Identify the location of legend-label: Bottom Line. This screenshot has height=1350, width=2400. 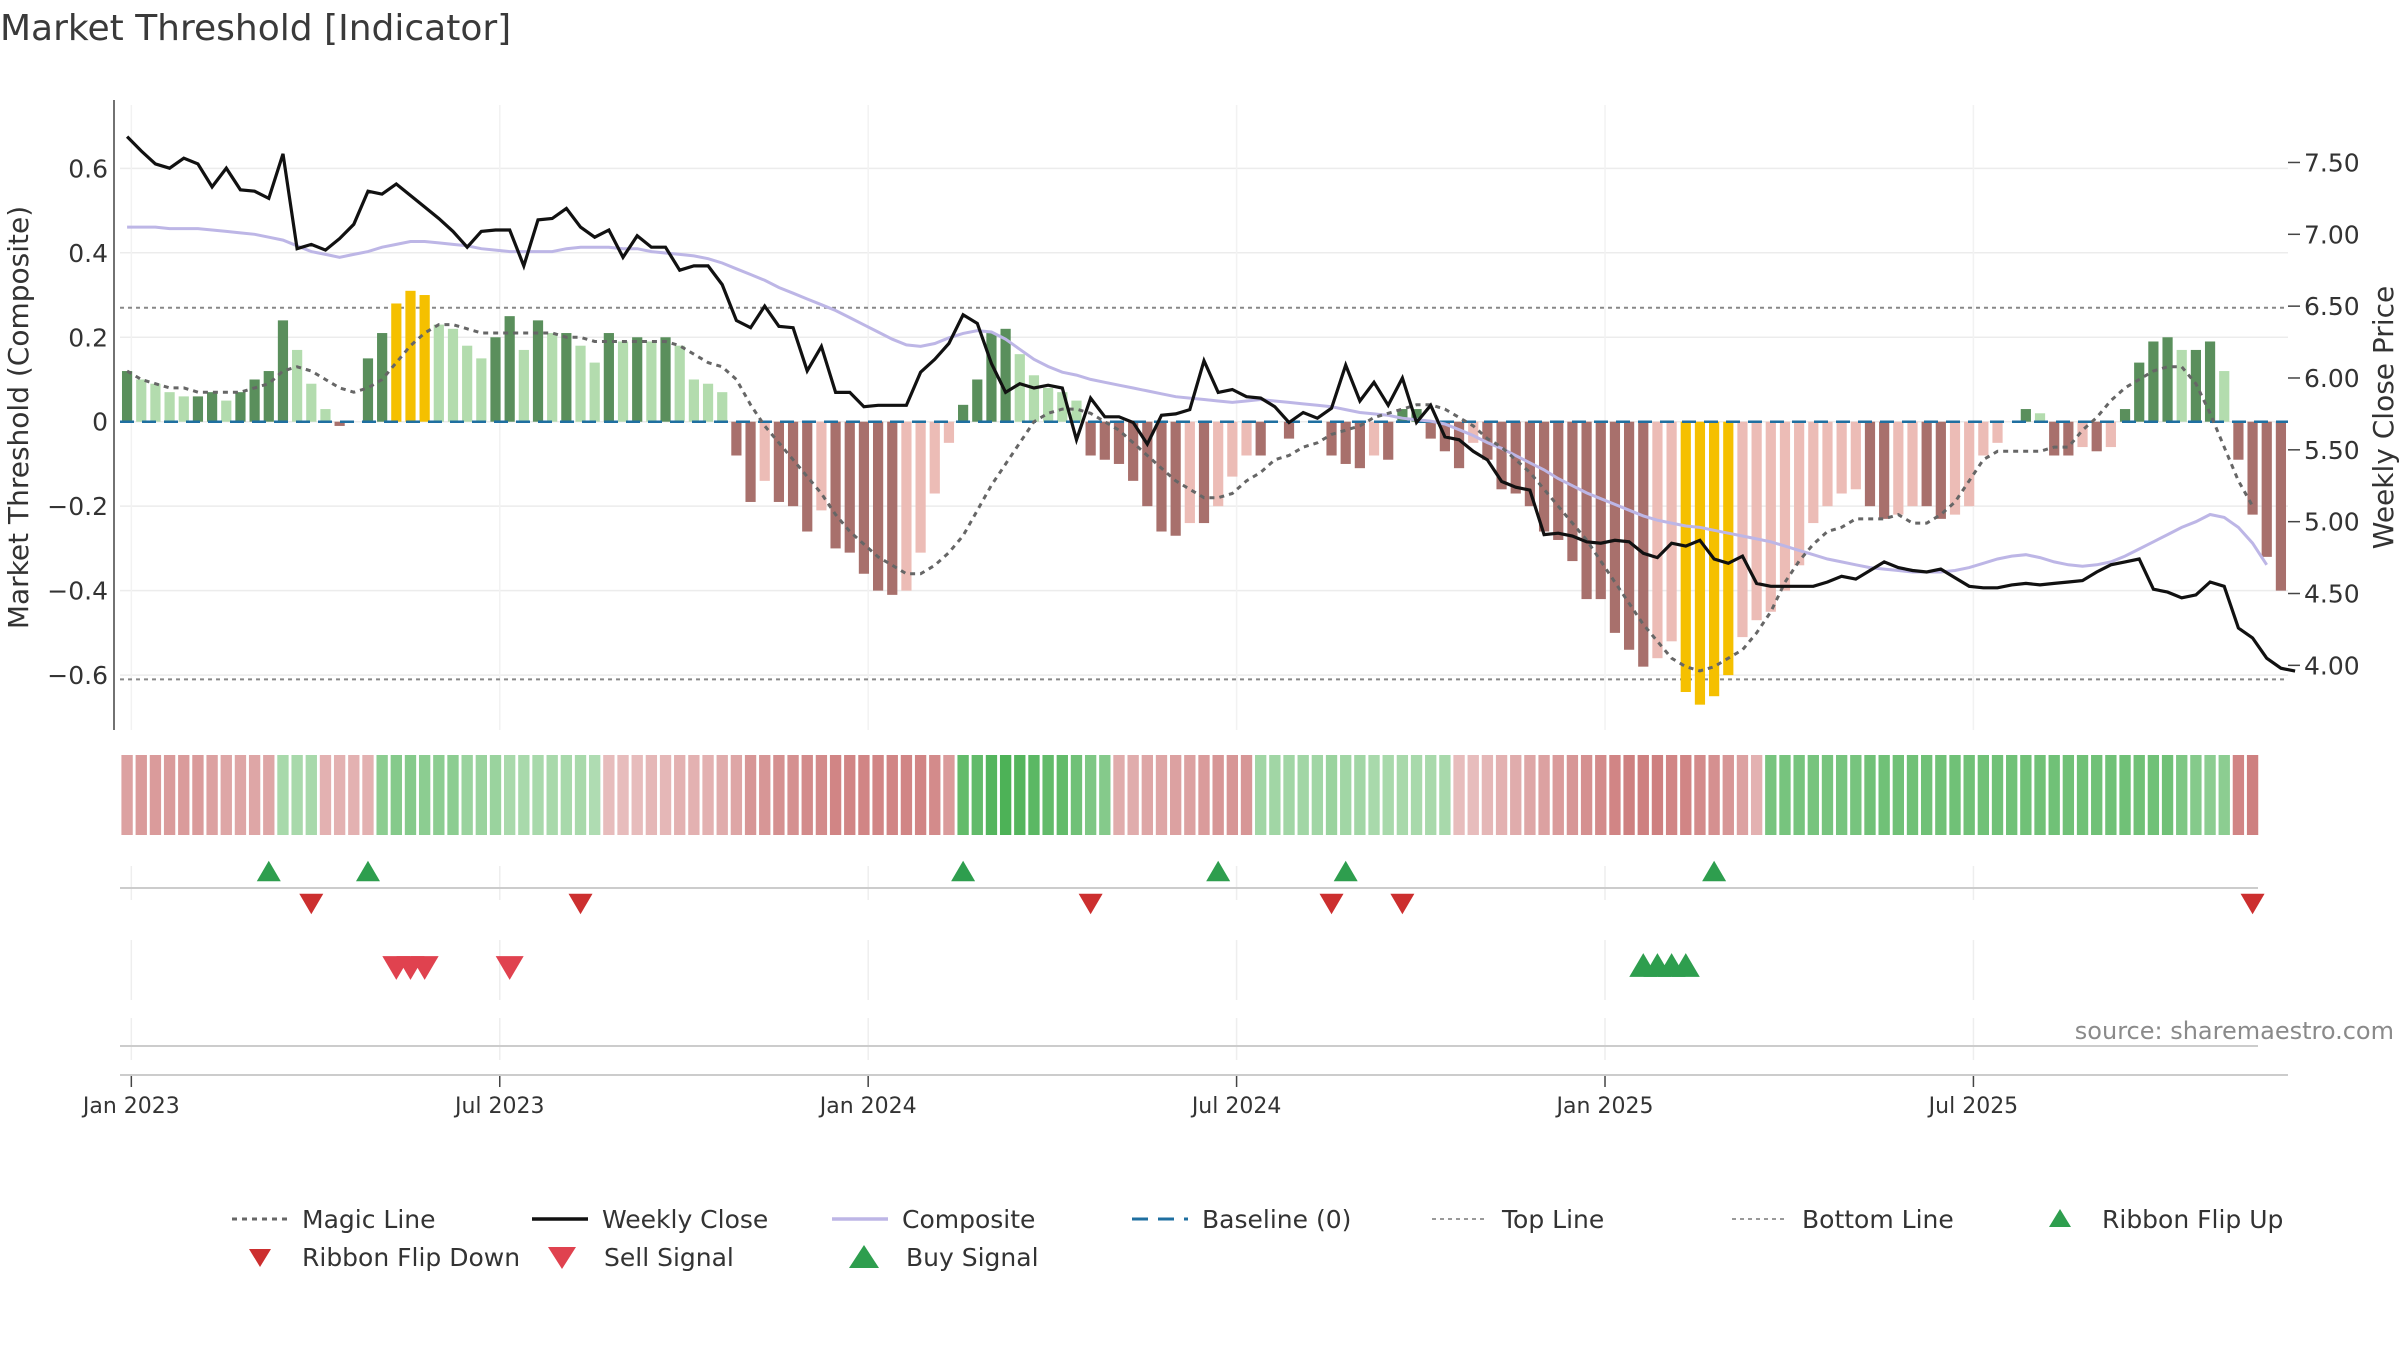
(1878, 1219).